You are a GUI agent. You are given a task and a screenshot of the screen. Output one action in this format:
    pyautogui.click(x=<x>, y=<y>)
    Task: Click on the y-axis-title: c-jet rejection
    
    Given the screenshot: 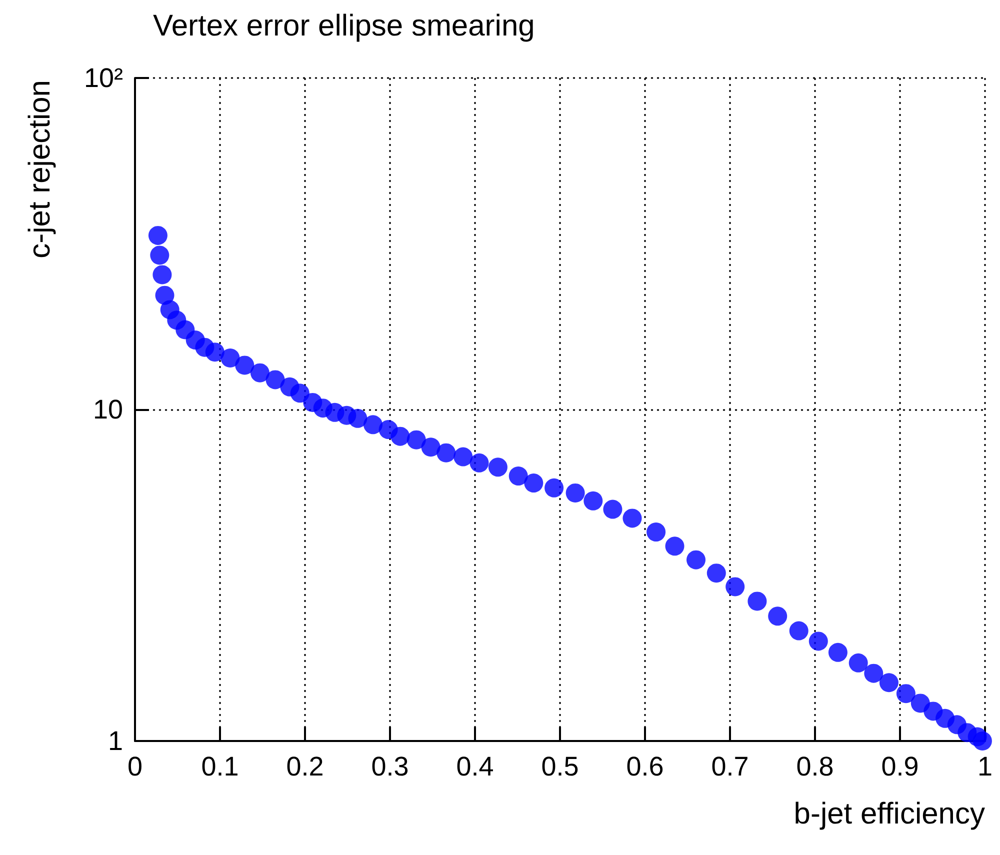 What is the action you would take?
    pyautogui.click(x=40, y=169)
    